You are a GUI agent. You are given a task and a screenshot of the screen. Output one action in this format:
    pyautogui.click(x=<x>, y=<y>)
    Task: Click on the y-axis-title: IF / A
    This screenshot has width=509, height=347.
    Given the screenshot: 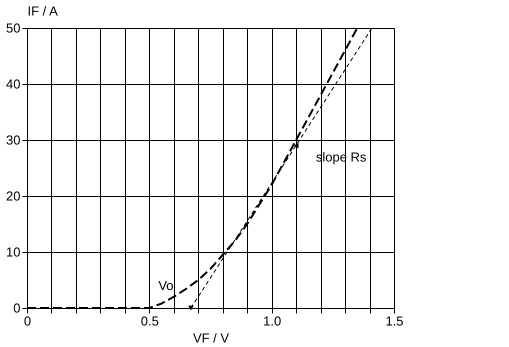 What is the action you would take?
    pyautogui.click(x=43, y=11)
    